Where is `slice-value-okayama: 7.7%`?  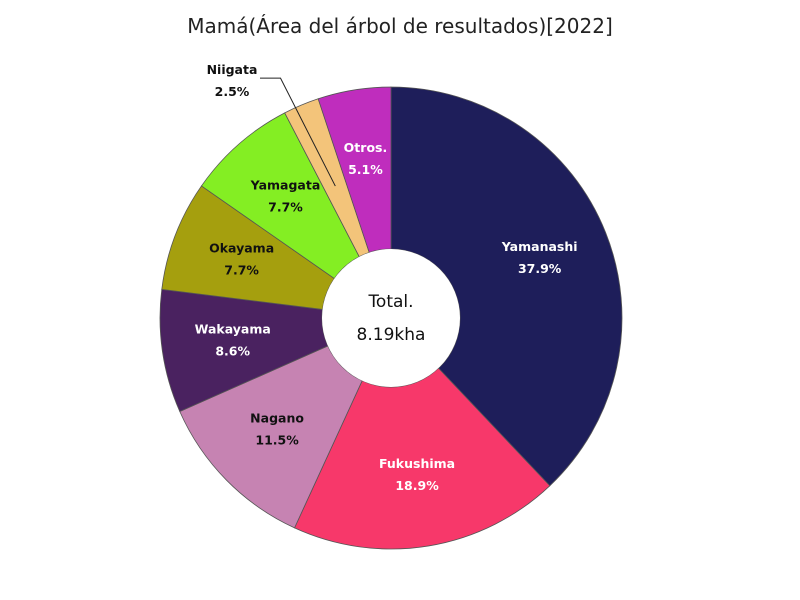
slice-value-okayama: 7.7% is located at coordinates (241, 270).